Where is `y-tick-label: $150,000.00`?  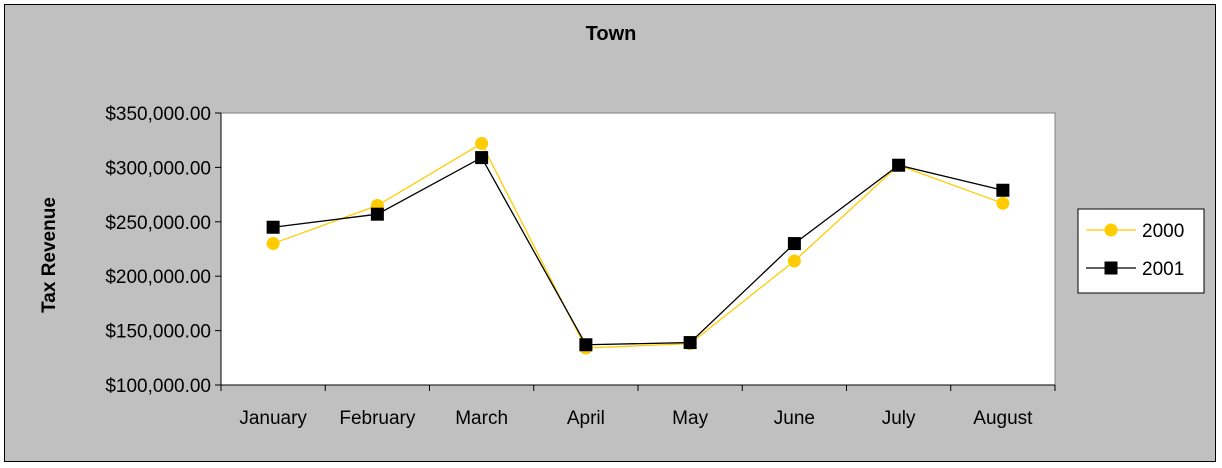
y-tick-label: $150,000.00 is located at coordinates (158, 332).